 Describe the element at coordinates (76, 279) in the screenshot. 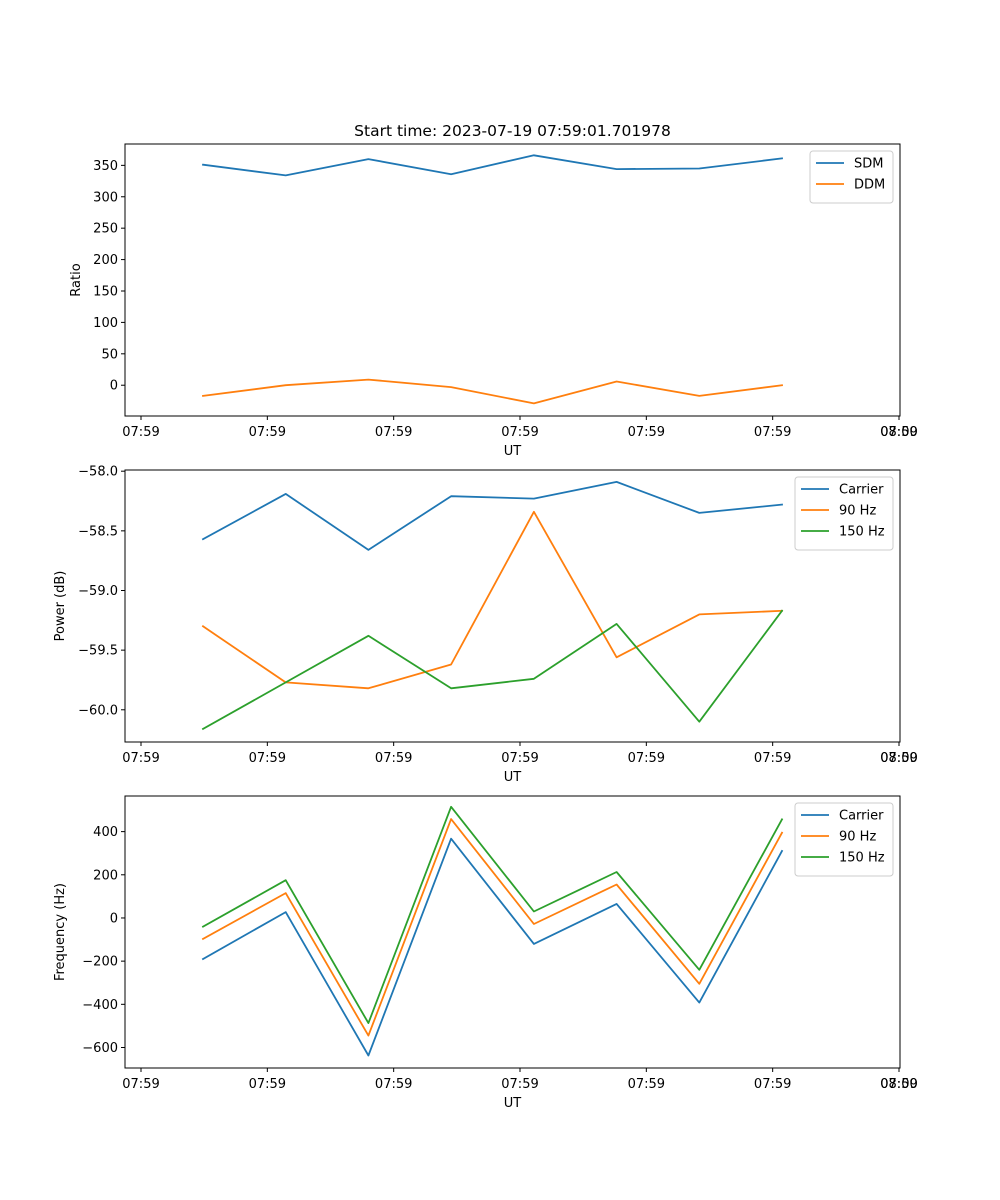

I see `y-axis-label: Ratio` at that location.